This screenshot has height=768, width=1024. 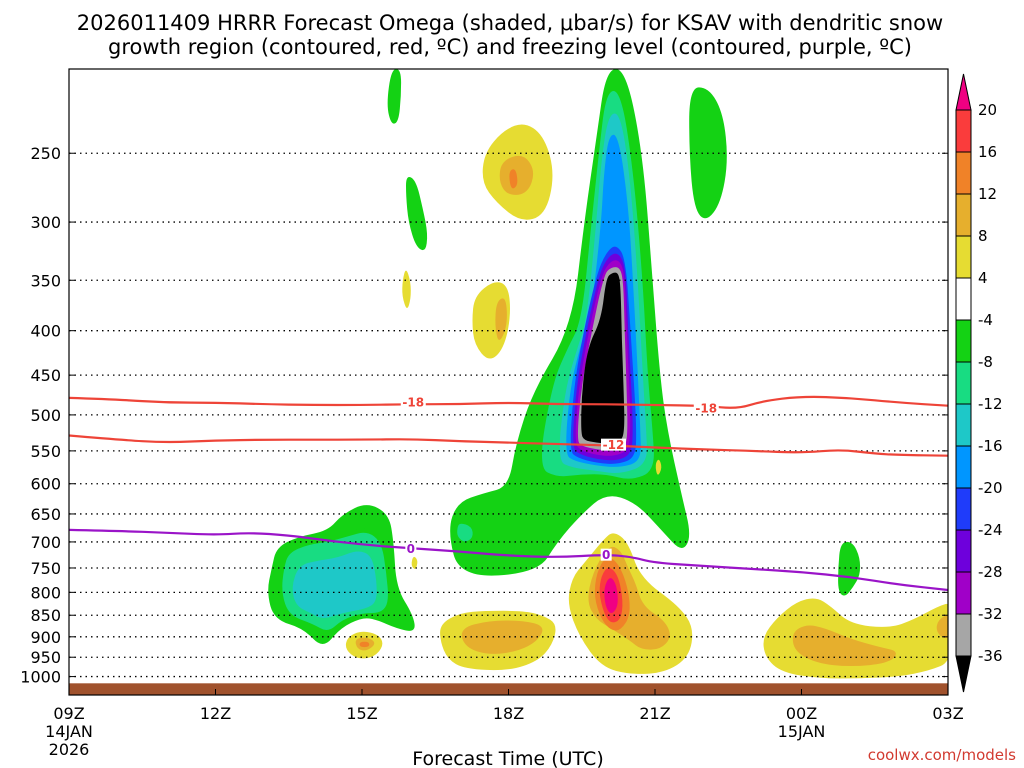 What do you see at coordinates (983, 236) in the screenshot?
I see `colorbar-label-8: 8` at bounding box center [983, 236].